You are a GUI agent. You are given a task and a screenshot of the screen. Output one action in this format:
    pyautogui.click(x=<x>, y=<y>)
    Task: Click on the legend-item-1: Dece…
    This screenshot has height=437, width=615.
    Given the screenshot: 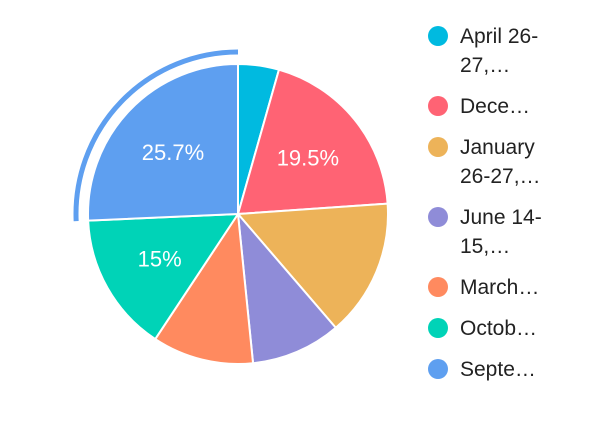 What is the action you would take?
    pyautogui.click(x=518, y=106)
    